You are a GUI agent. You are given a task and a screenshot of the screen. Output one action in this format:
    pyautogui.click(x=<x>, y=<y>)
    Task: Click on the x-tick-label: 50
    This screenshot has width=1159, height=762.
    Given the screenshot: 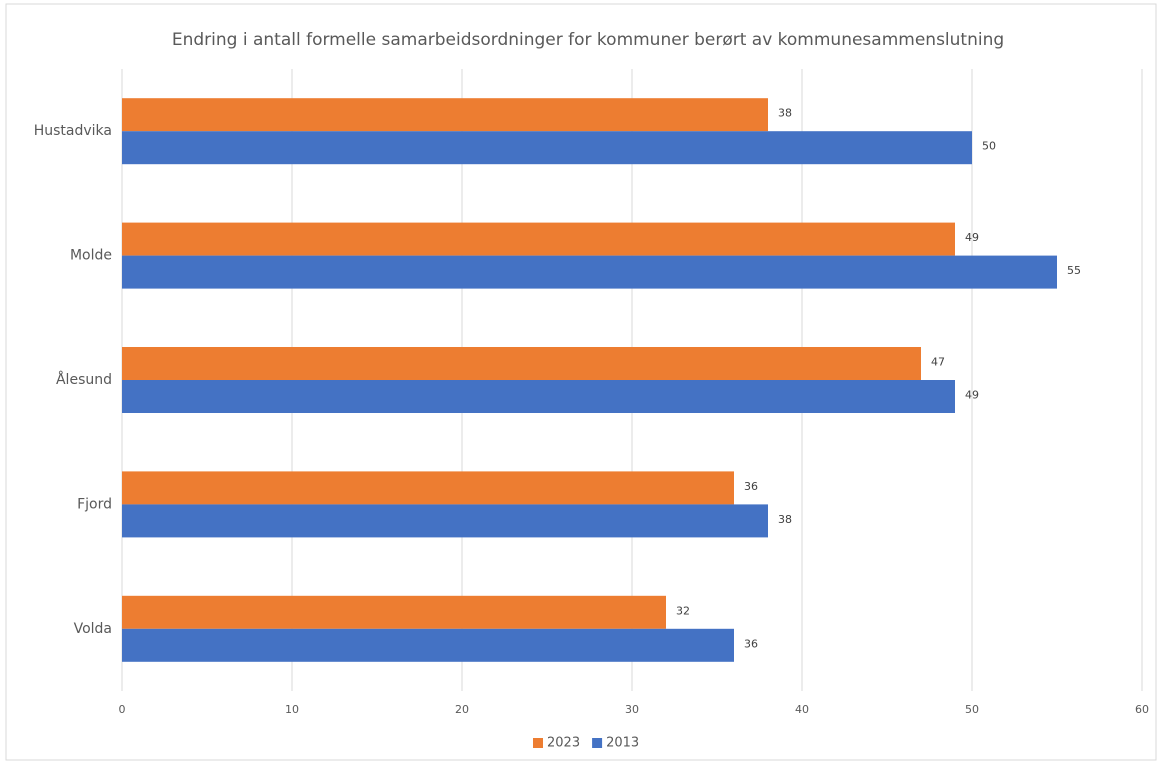 What is the action you would take?
    pyautogui.click(x=972, y=709)
    